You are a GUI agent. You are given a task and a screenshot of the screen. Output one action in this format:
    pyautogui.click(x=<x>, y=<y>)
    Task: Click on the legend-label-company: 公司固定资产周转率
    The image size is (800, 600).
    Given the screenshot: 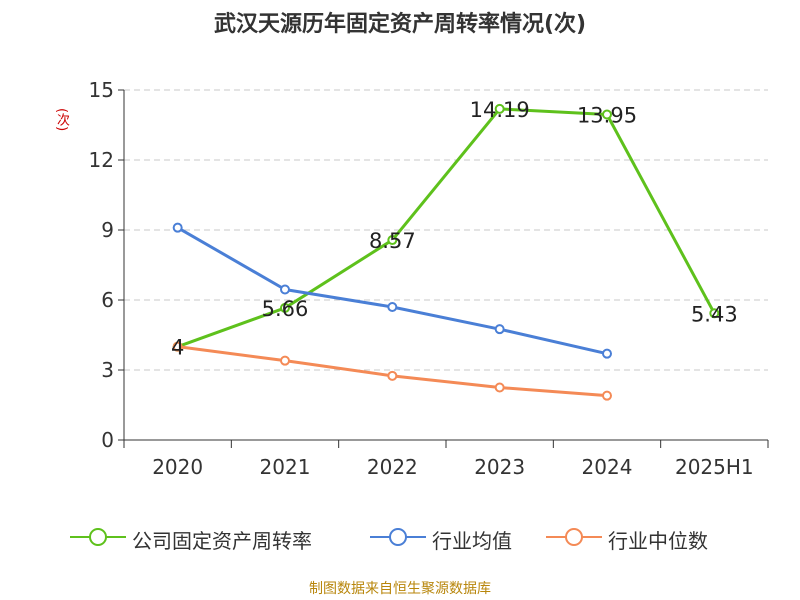 What is the action you would take?
    pyautogui.click(x=222, y=541)
    